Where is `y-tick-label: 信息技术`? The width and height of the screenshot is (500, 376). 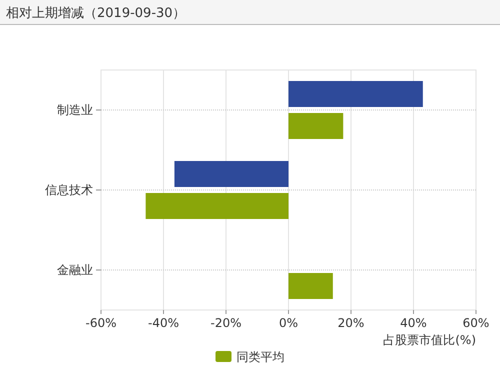
y-tick-label: 信息技术 is located at coordinates (69, 190).